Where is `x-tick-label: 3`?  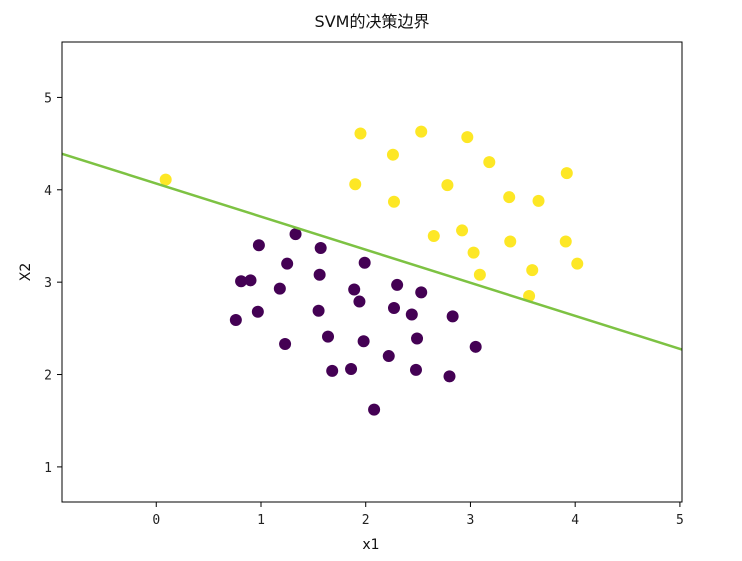
x-tick-label: 3 is located at coordinates (471, 520).